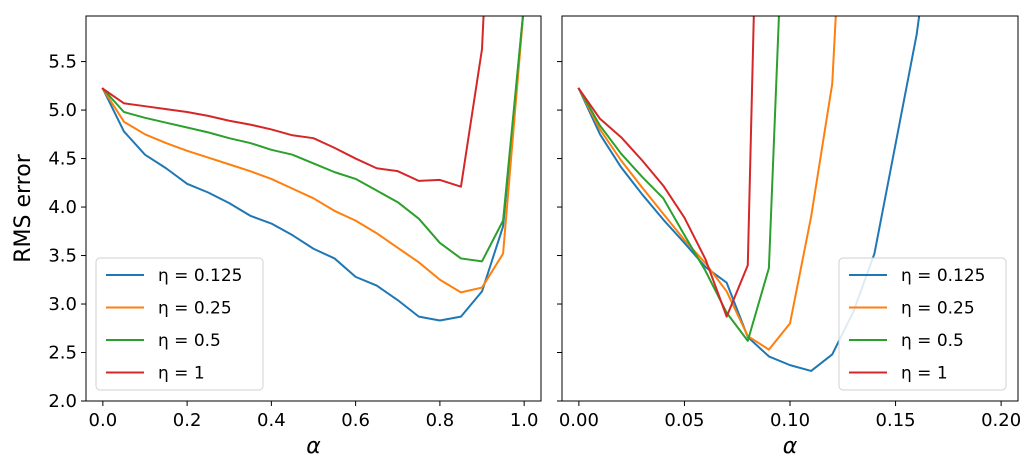 Image resolution: width=1033 pixels, height=456 pixels. What do you see at coordinates (440, 420) in the screenshot?
I see `x-tick-label: 0.8` at bounding box center [440, 420].